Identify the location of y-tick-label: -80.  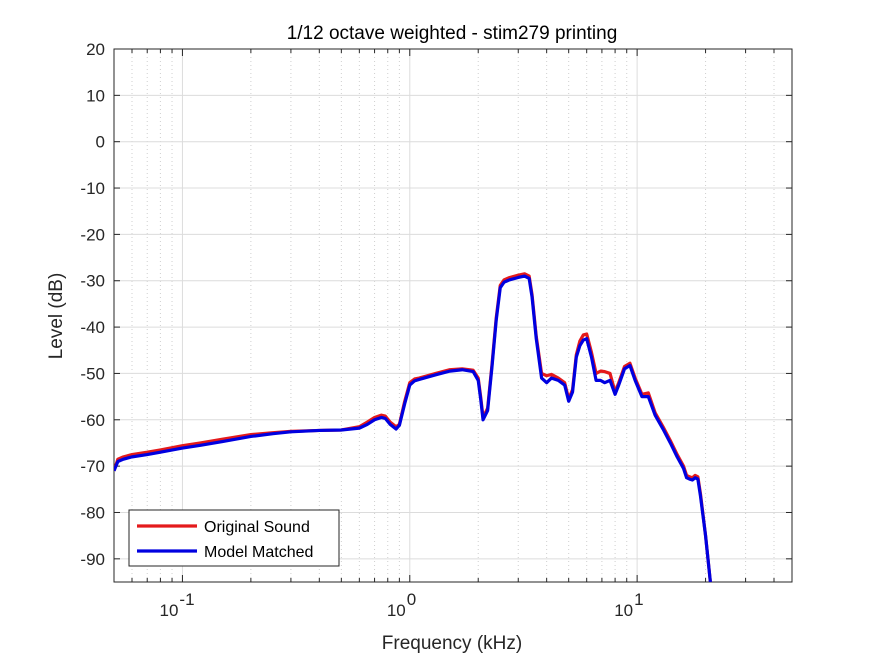
(92, 512).